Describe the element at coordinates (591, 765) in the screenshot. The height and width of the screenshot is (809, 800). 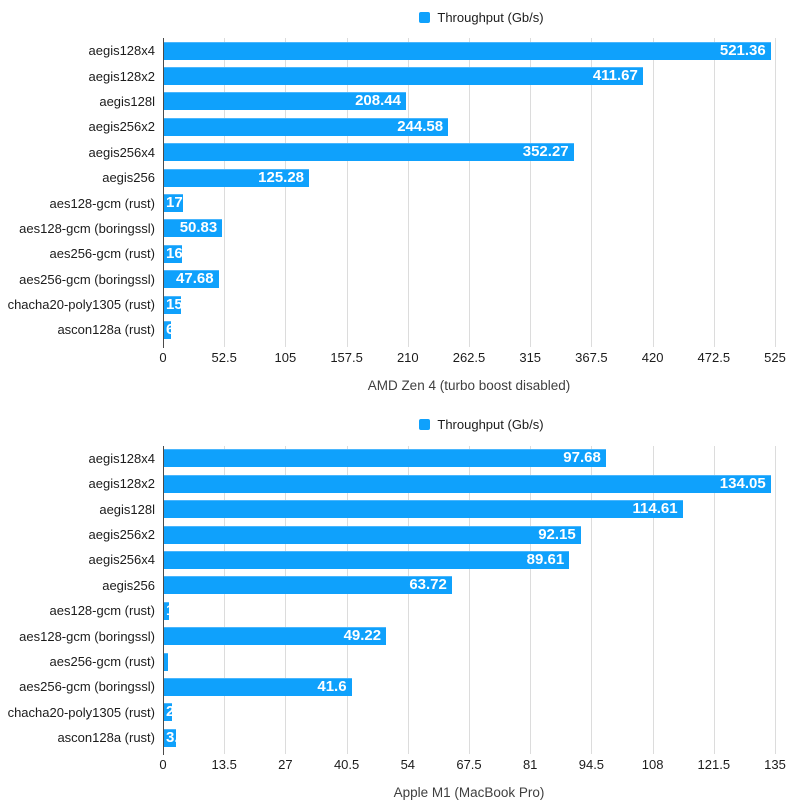
I see `x-axis-tick-label: 94.5` at that location.